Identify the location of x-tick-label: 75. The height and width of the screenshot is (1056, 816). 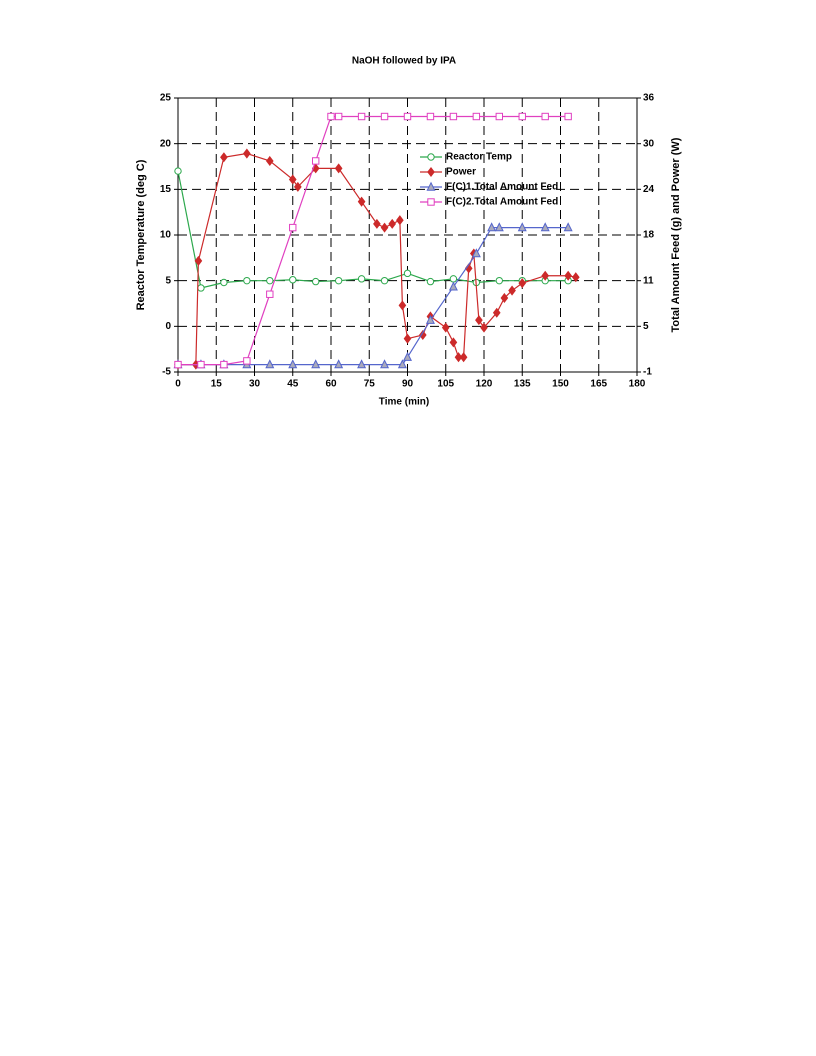
(370, 384).